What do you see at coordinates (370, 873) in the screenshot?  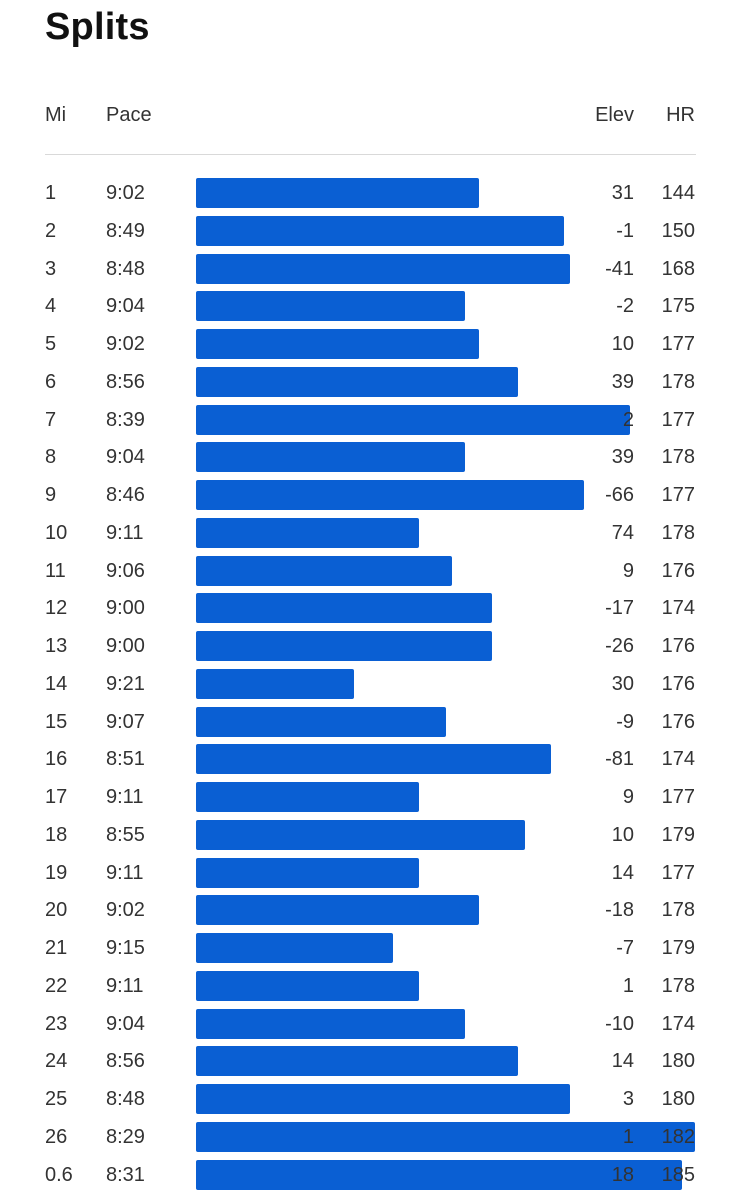 I see `split-row: 19 9:11 14 177` at bounding box center [370, 873].